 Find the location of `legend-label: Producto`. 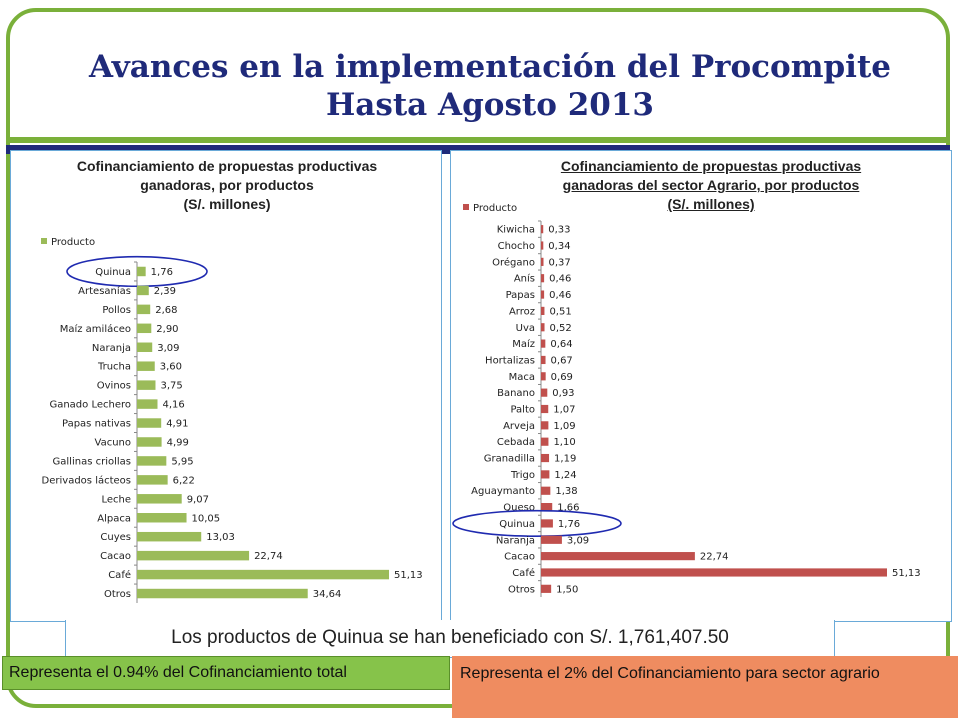

legend-label: Producto is located at coordinates (495, 208).